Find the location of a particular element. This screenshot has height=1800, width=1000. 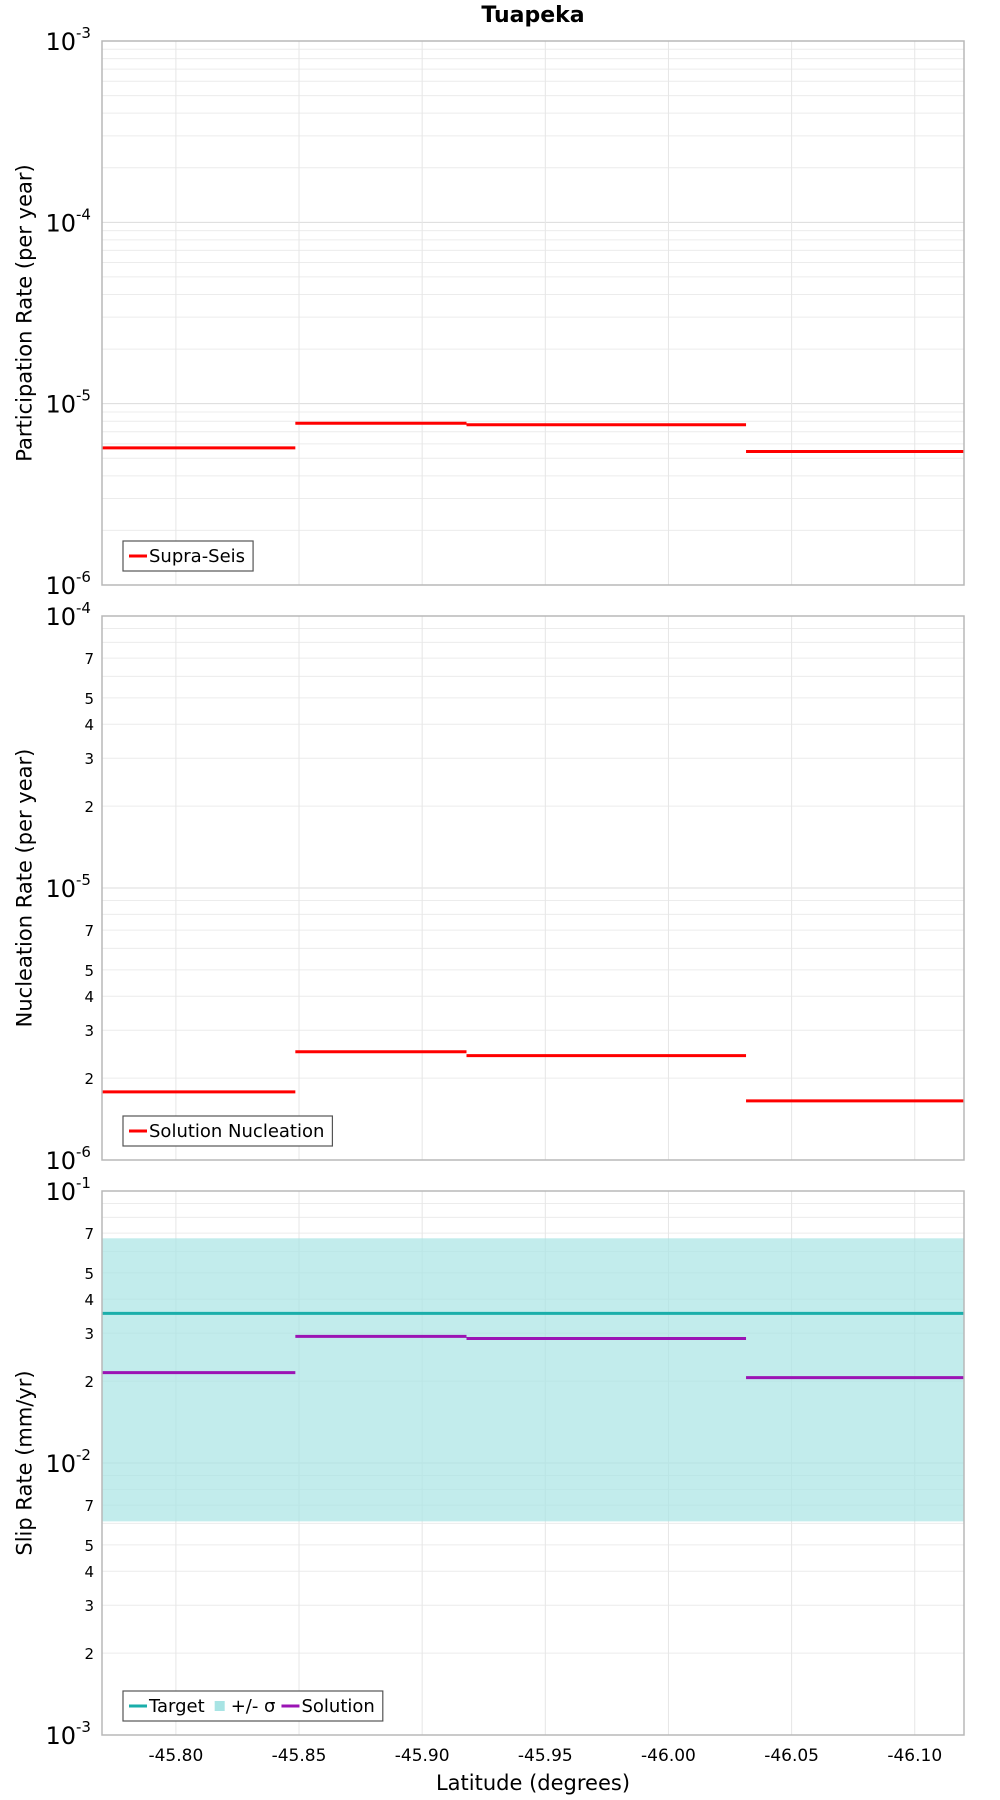

x-tick-label: -45.85 is located at coordinates (299, 1756).